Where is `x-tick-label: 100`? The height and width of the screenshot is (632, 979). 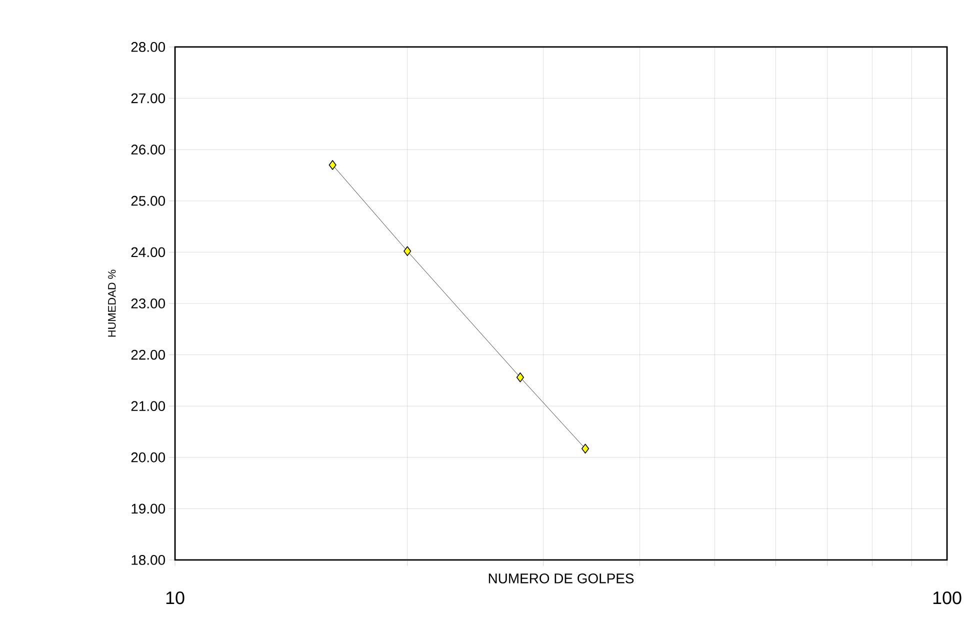
x-tick-label: 100 is located at coordinates (947, 597).